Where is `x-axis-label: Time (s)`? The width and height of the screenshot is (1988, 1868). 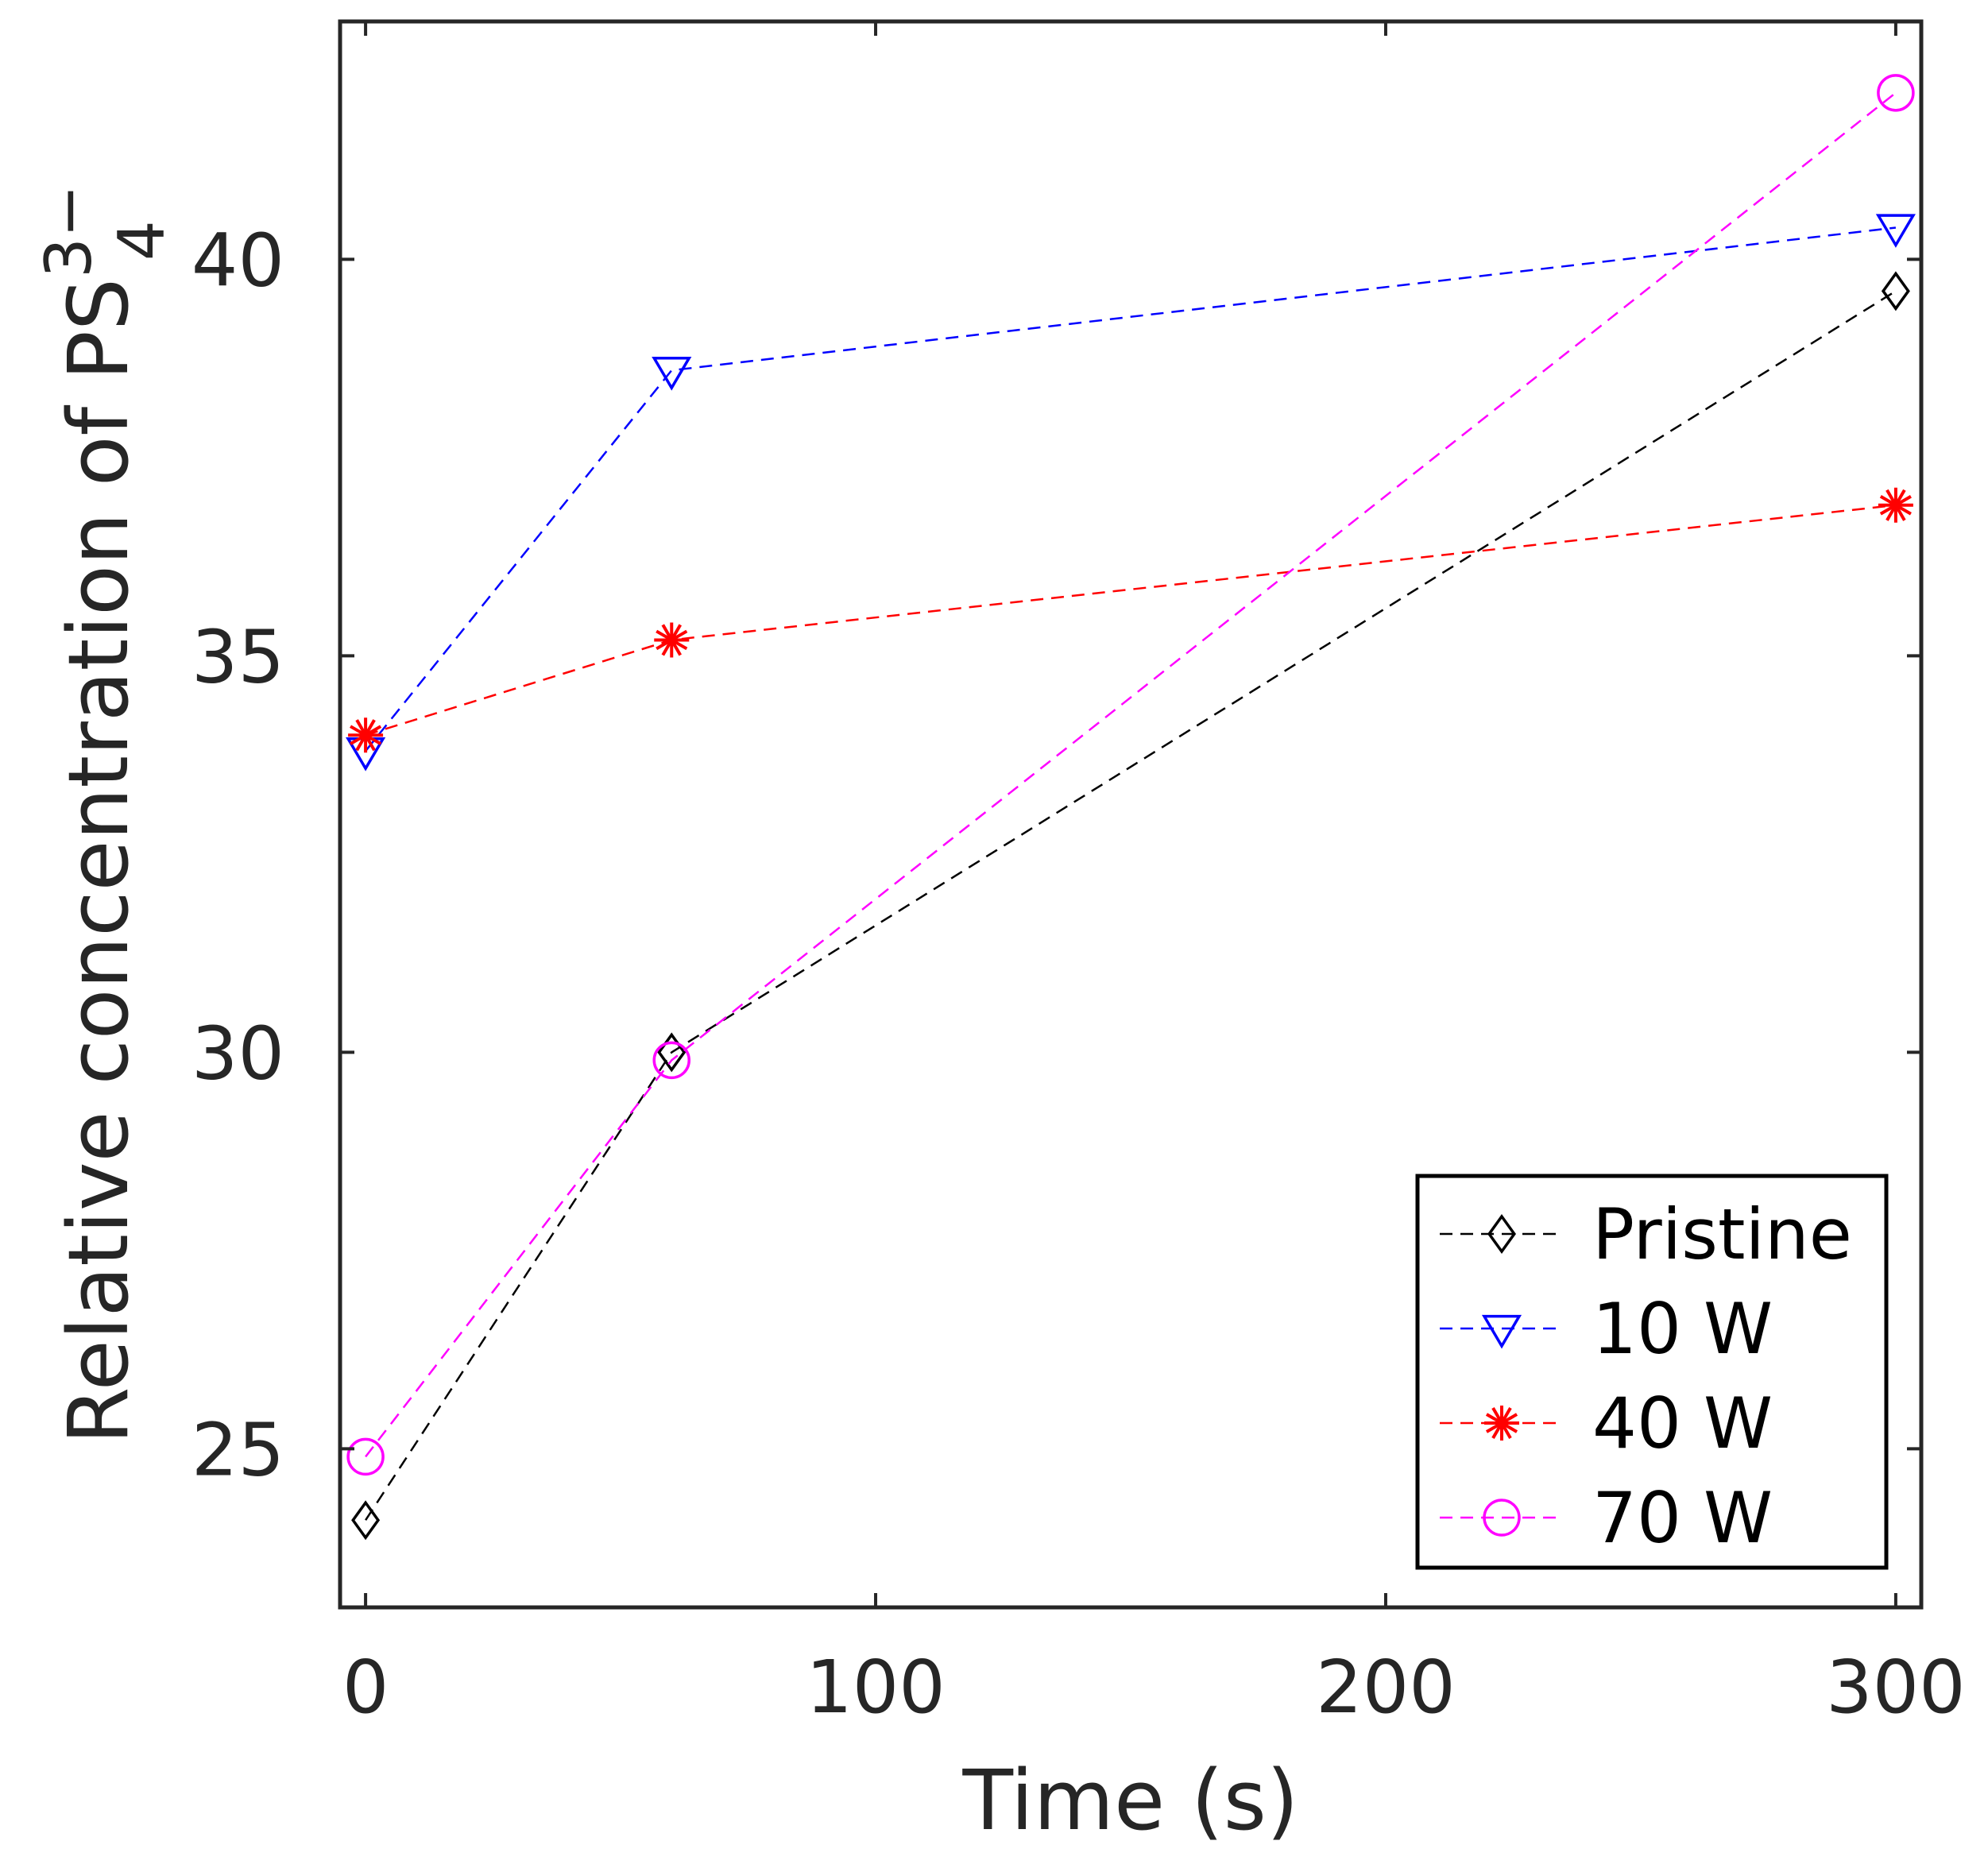 x-axis-label: Time (s) is located at coordinates (1130, 1800).